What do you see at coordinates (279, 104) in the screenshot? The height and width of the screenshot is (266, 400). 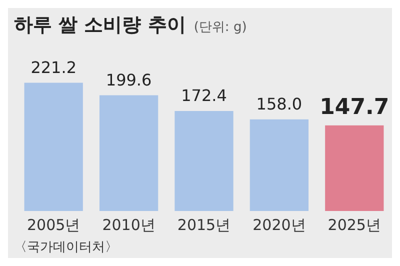 I see `data-label: 158.0` at bounding box center [279, 104].